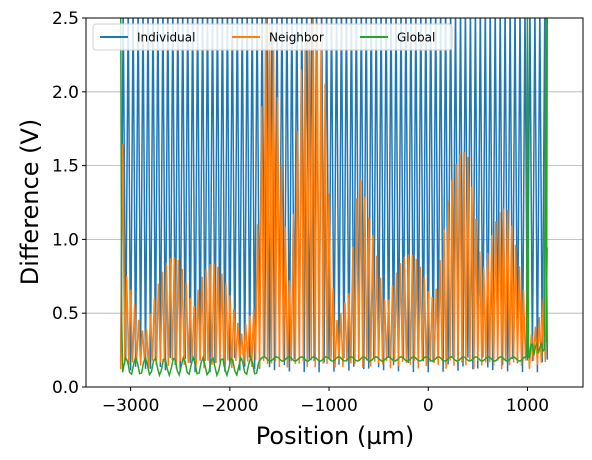 This screenshot has height=460, width=592. Describe the element at coordinates (428, 406) in the screenshot. I see `x-tick-label: 0` at that location.